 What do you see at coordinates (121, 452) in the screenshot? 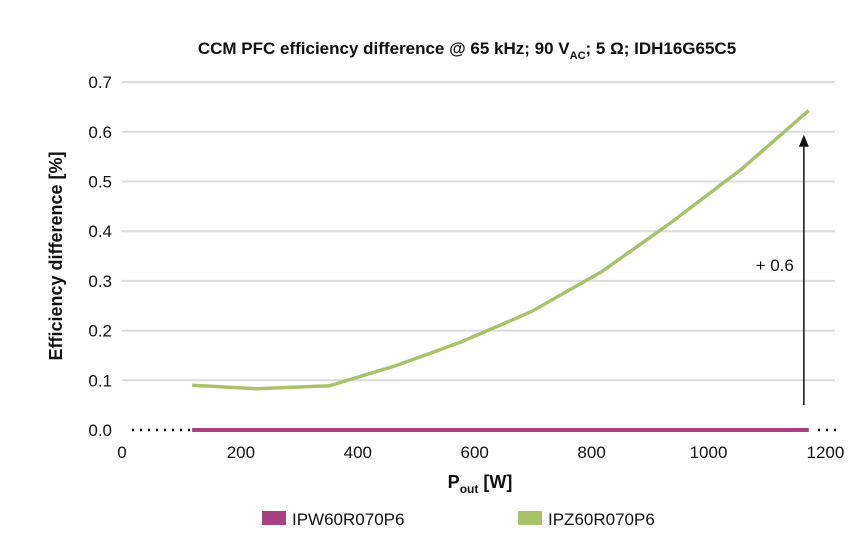
I see `x-tick-label: 0` at bounding box center [121, 452].